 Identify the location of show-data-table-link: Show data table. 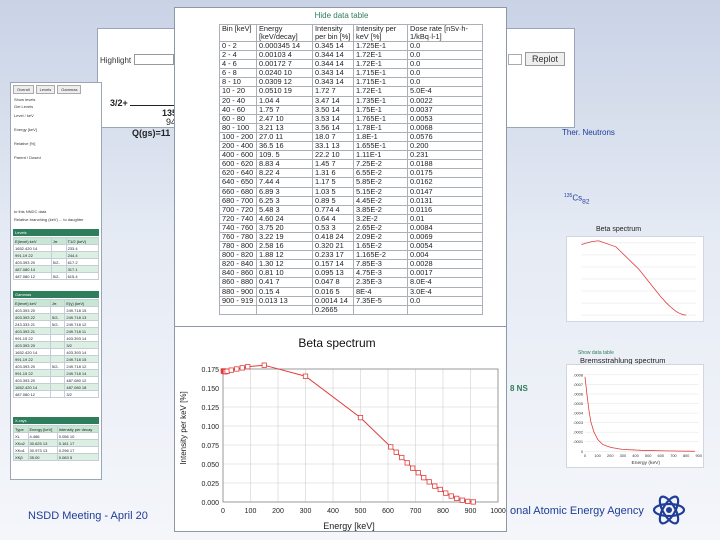
(596, 353).